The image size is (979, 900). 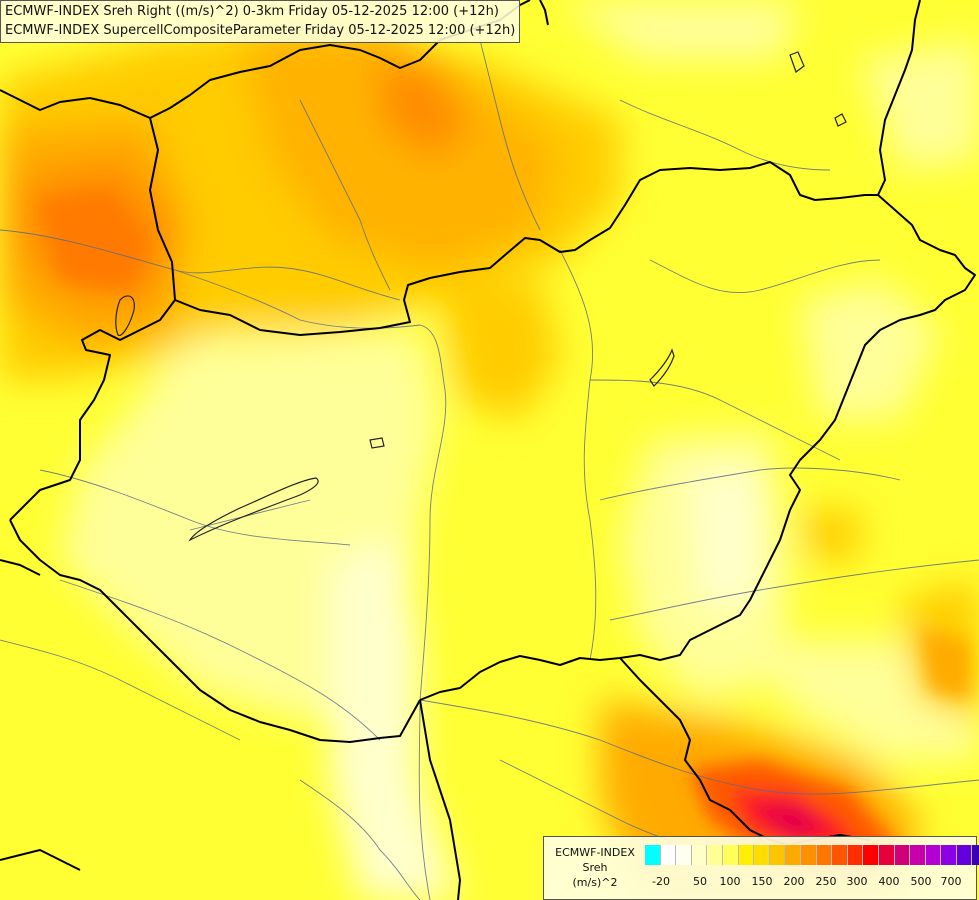 I want to click on legend-tick-label: 400, so click(x=889, y=881).